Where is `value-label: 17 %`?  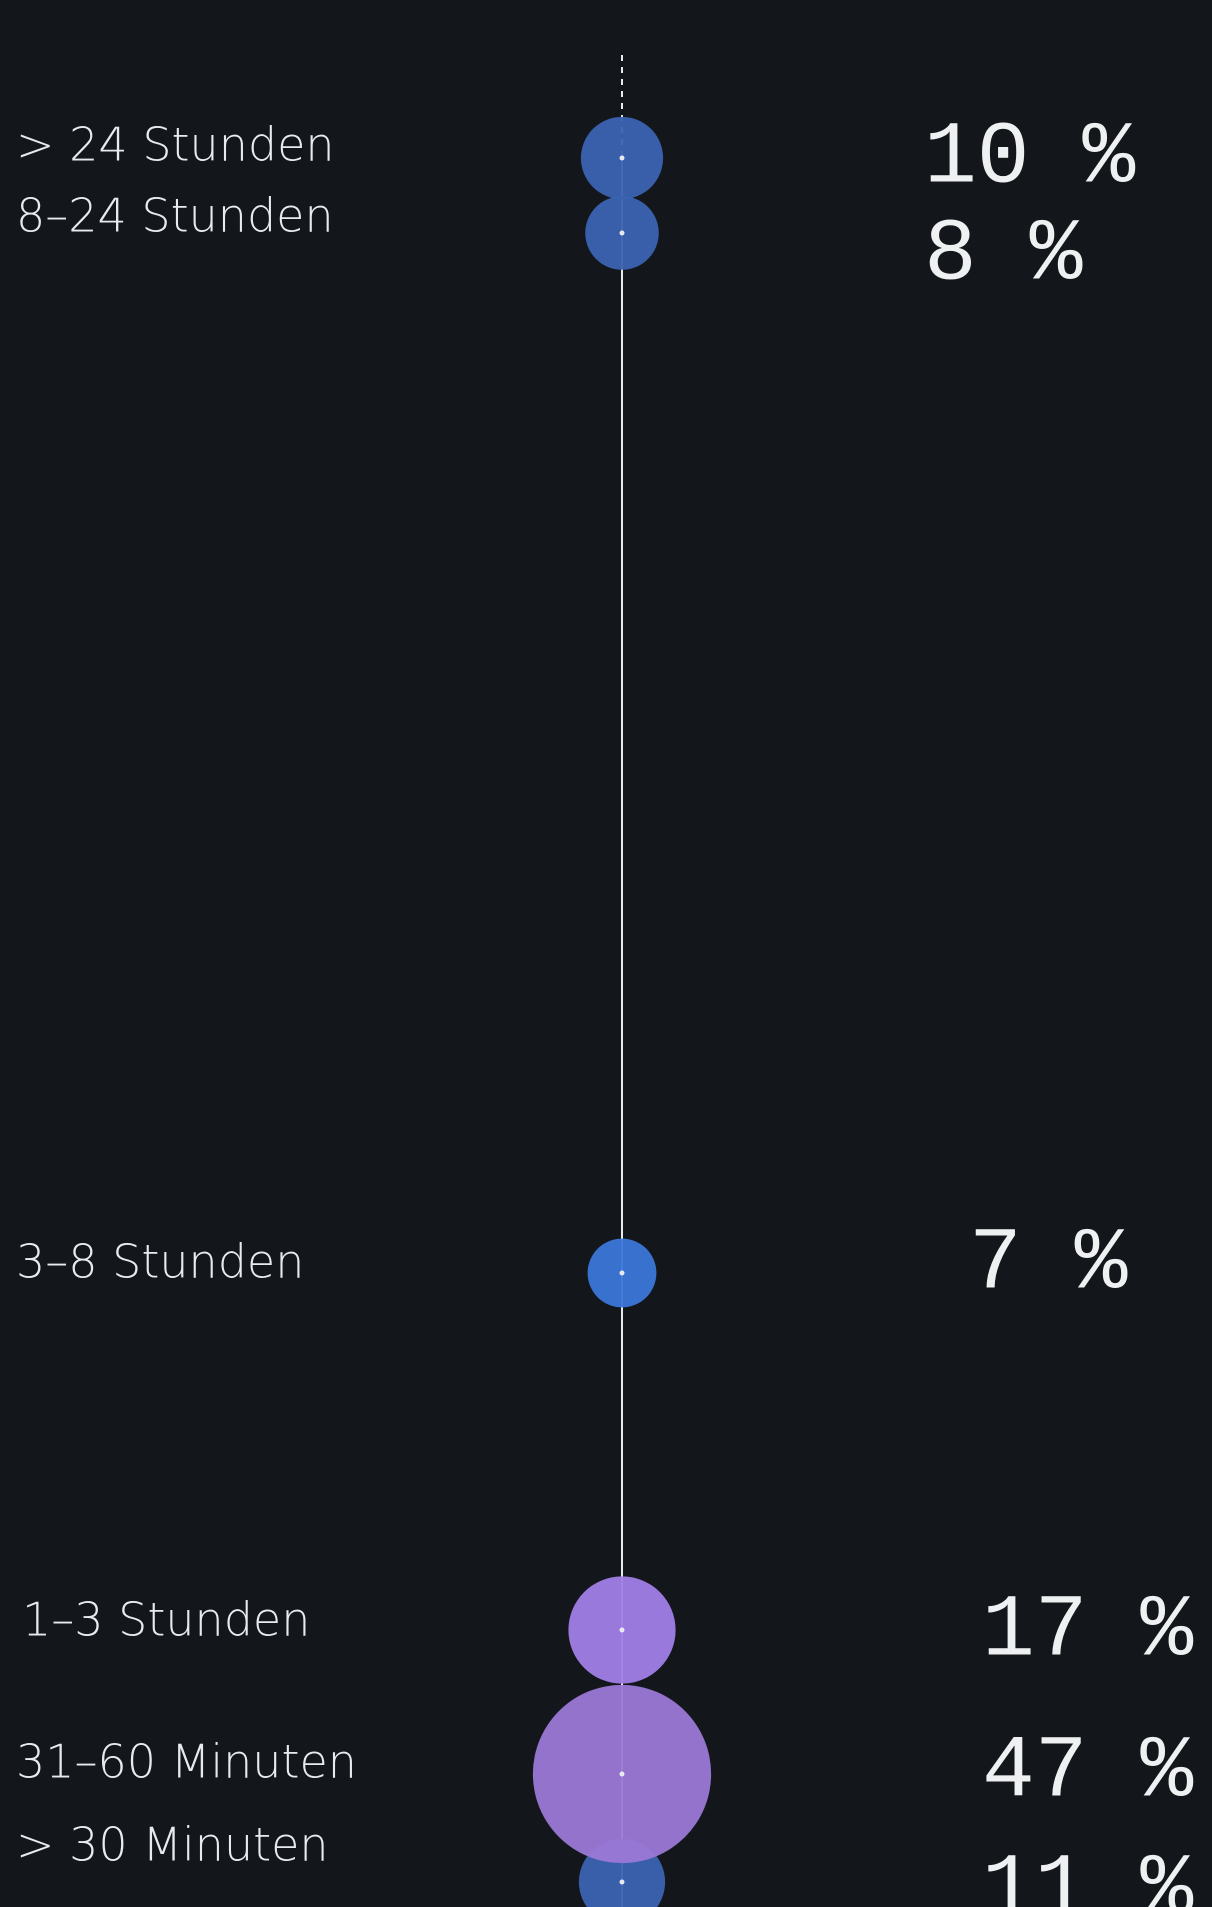
value-label: 17 % is located at coordinates (1087, 1631).